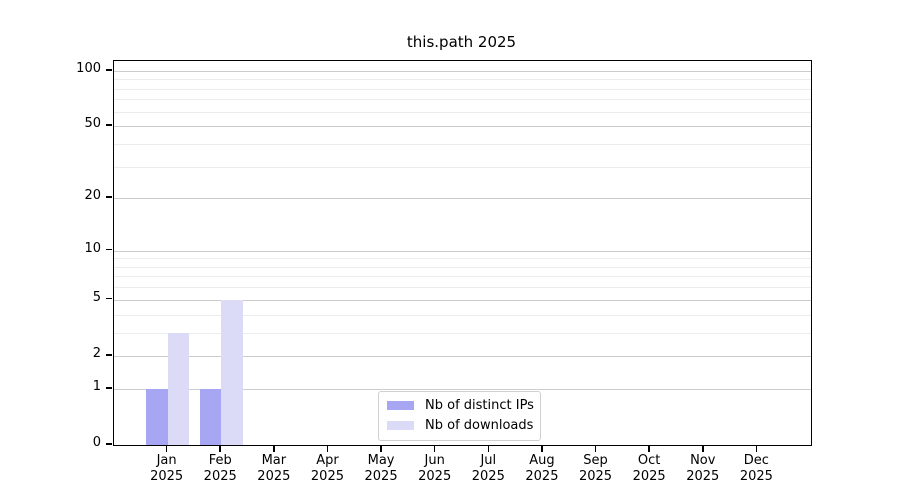 The width and height of the screenshot is (900, 500). Describe the element at coordinates (400, 405) in the screenshot. I see `legend-swatch-distinct-ips-icon` at that location.